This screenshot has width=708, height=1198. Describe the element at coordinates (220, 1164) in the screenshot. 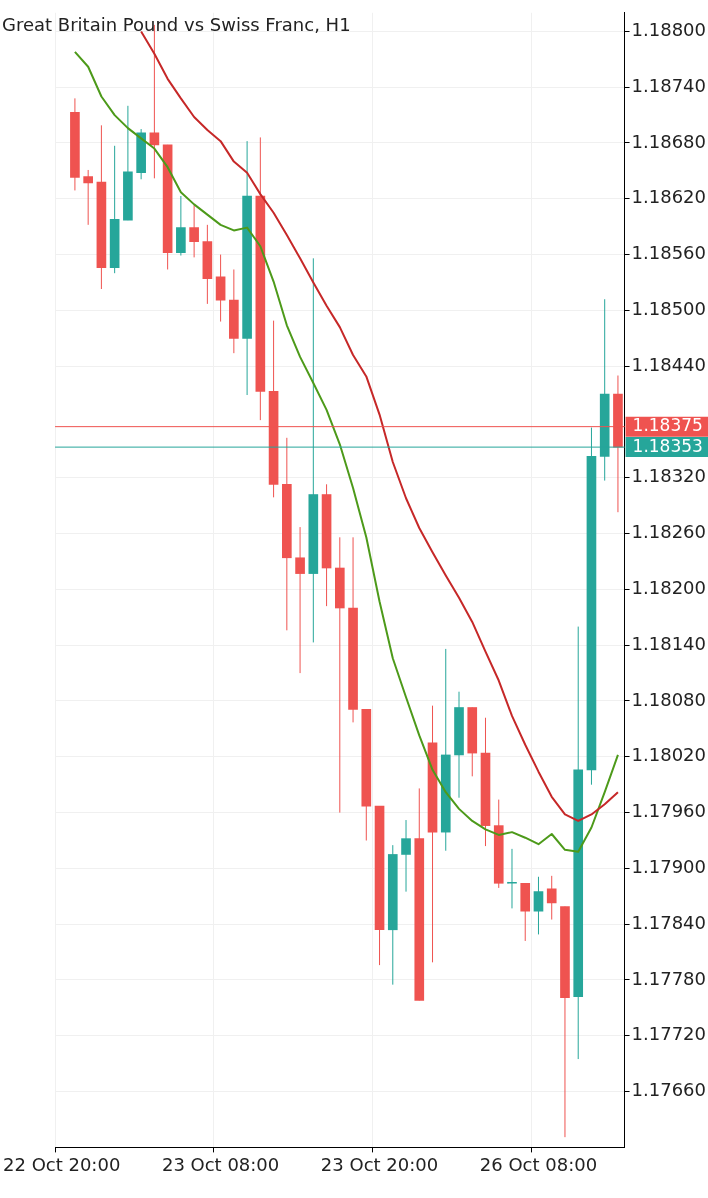

I see `x-tick-label: 23 Oct 08:00` at that location.